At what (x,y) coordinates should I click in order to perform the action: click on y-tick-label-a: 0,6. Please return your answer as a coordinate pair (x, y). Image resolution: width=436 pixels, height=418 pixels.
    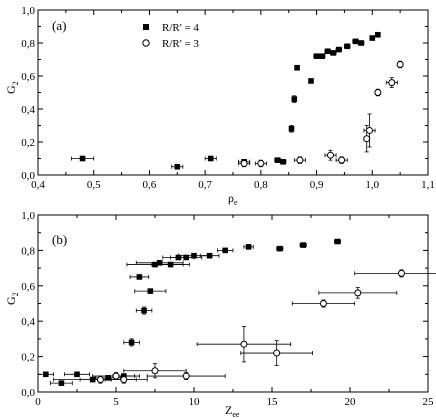
    Looking at the image, I should click on (28, 77).